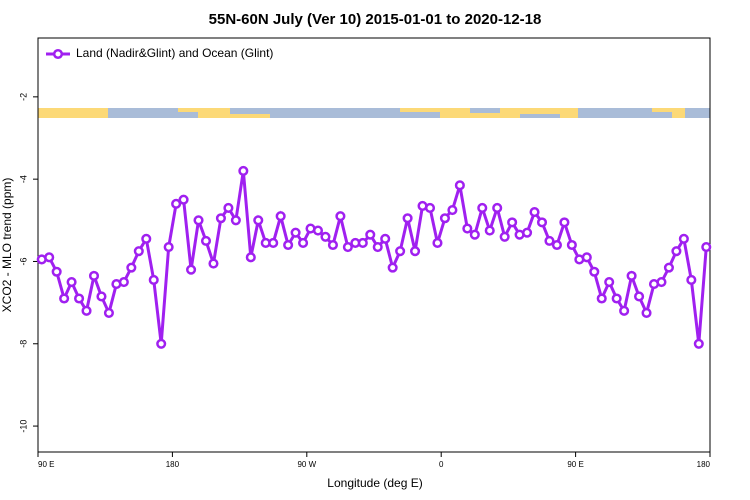  Describe the element at coordinates (23, 344) in the screenshot. I see `y-tick-label: -8` at that location.